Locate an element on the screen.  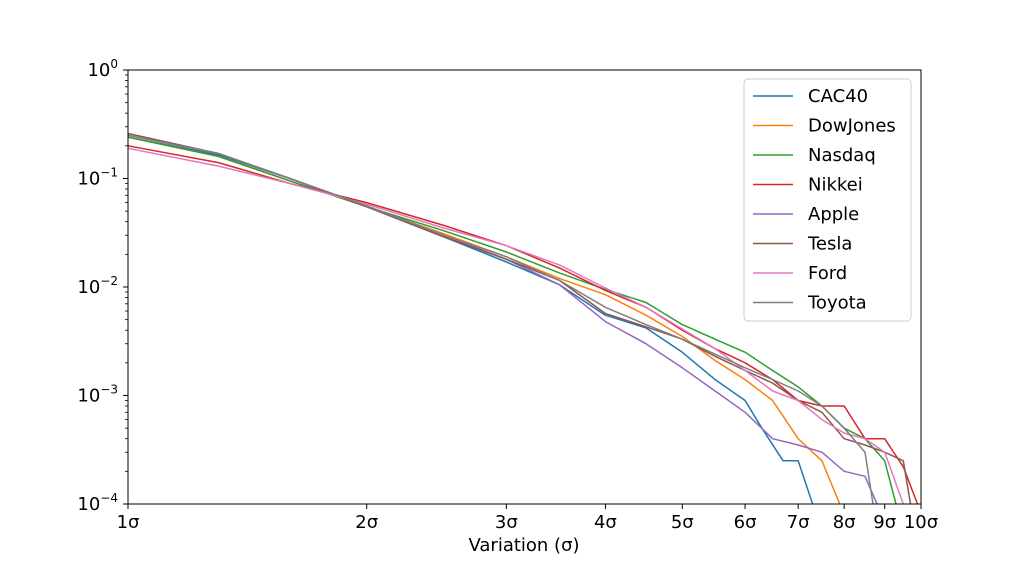
legend-label-cac40: CAC40 is located at coordinates (838, 96).